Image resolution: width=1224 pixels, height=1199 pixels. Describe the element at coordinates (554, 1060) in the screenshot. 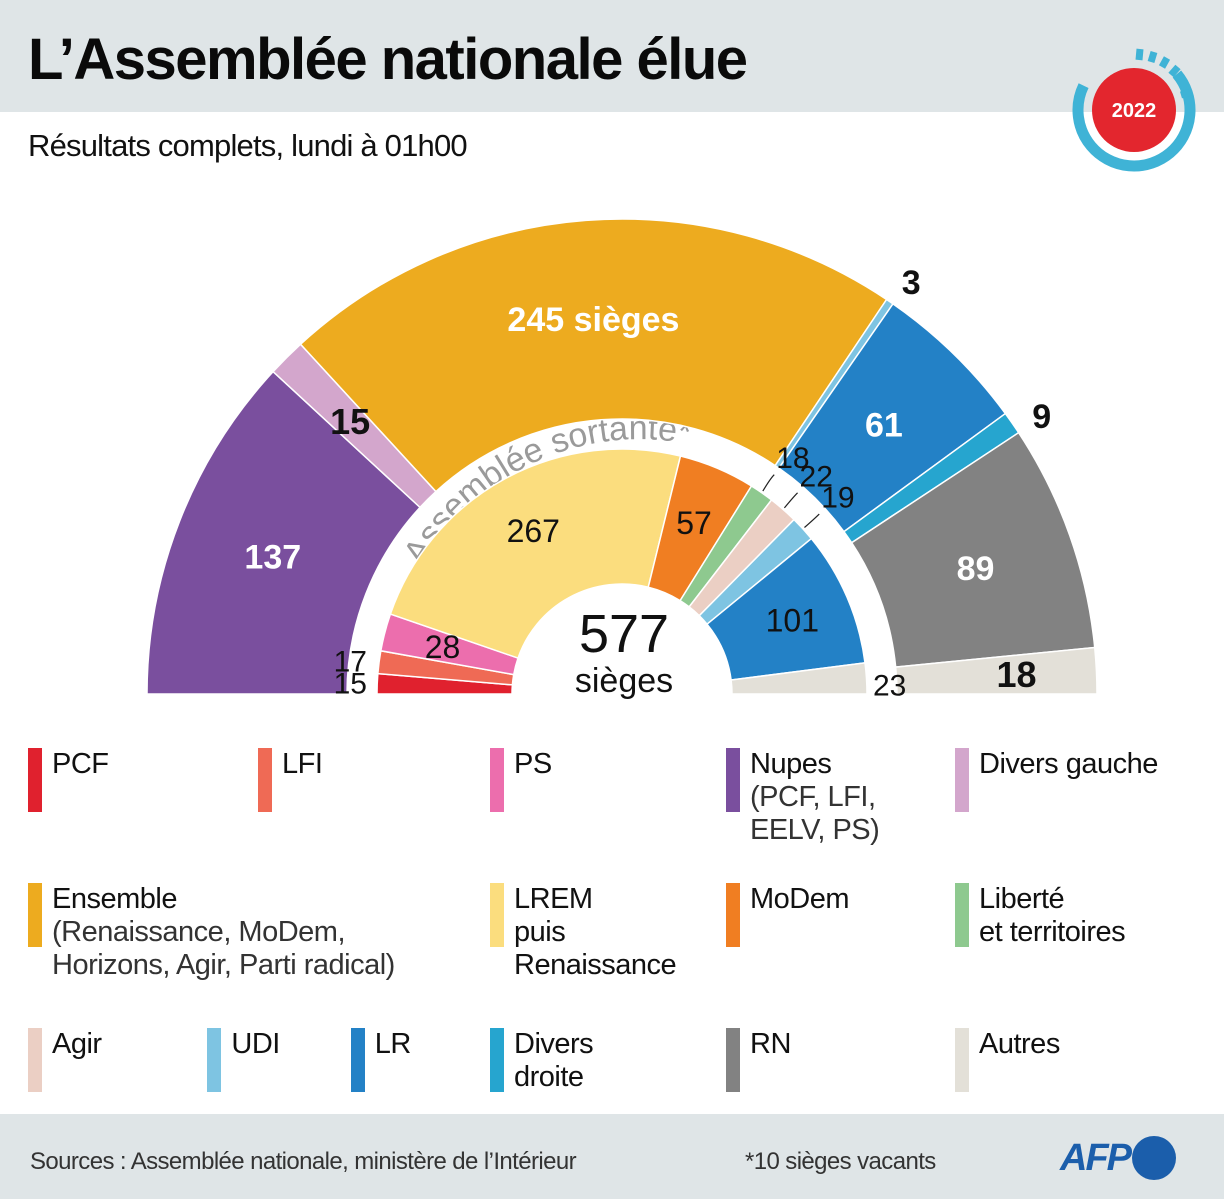

I see `legend-label: Divers droite` at that location.